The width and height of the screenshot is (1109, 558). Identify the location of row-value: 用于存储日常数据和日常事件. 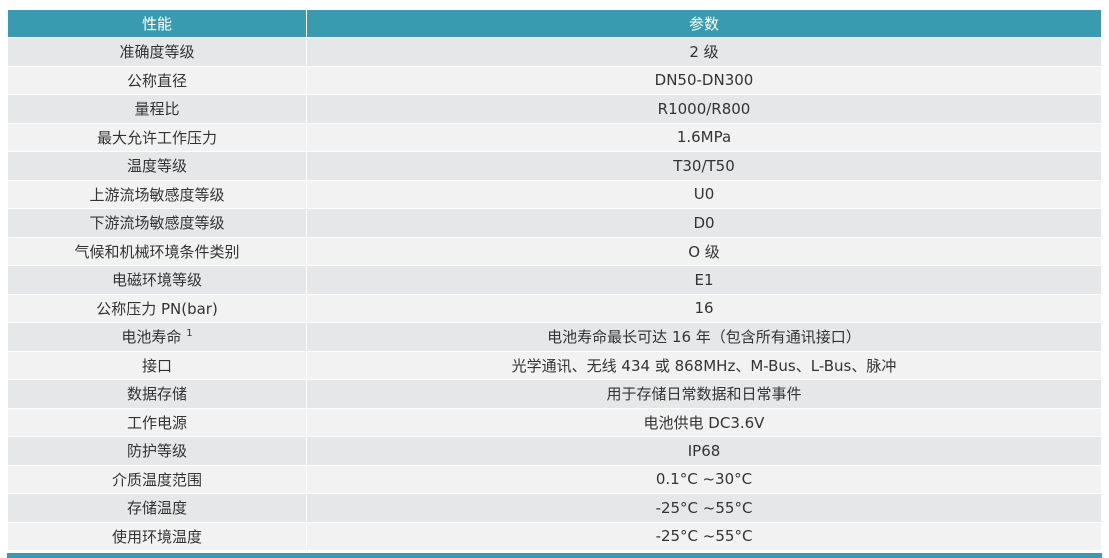
(704, 394).